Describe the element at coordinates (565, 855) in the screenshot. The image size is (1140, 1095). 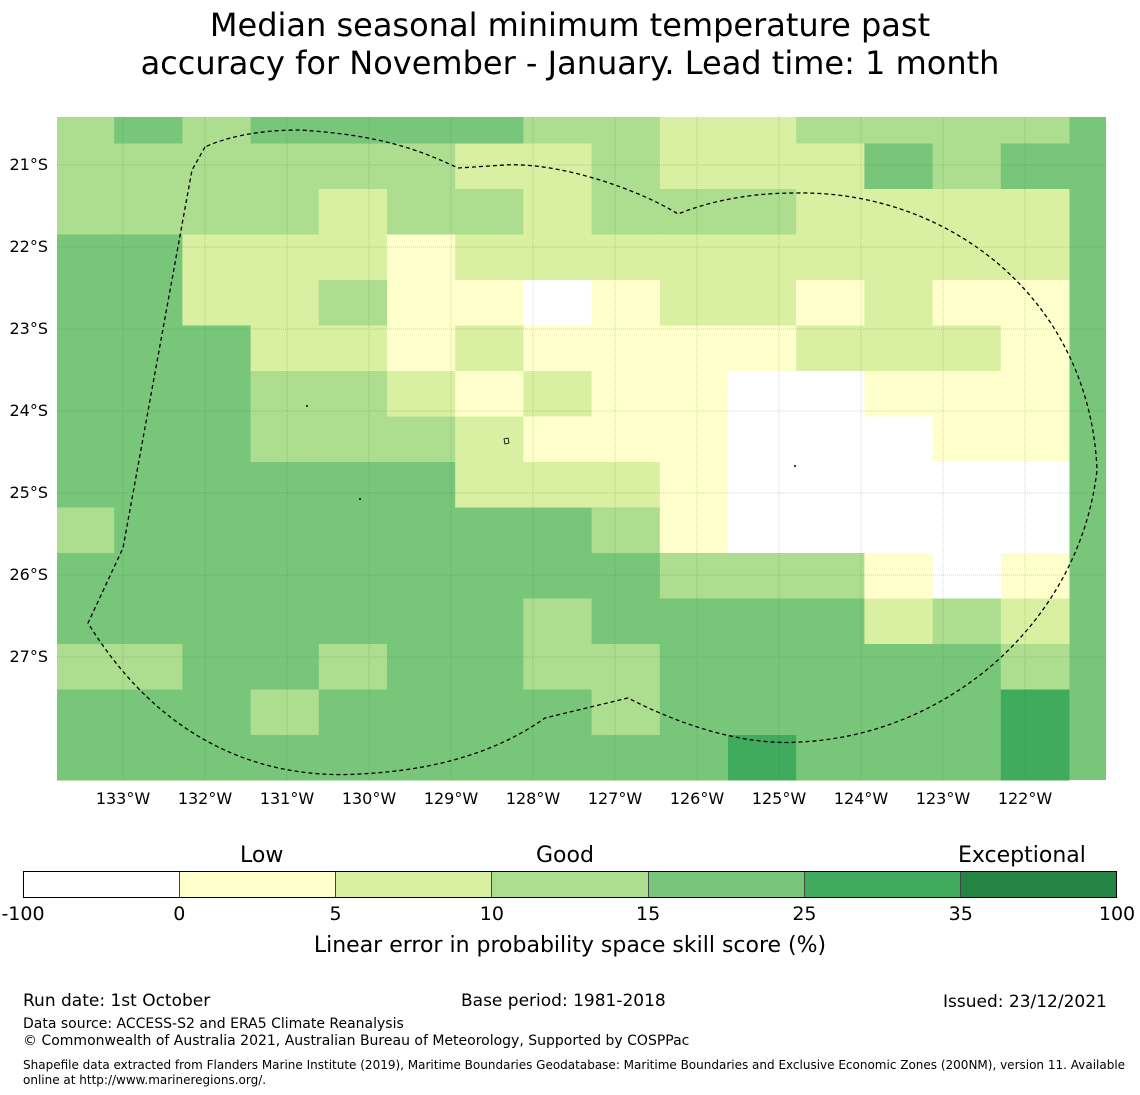
I see `colorbar-category-good: Good` at that location.